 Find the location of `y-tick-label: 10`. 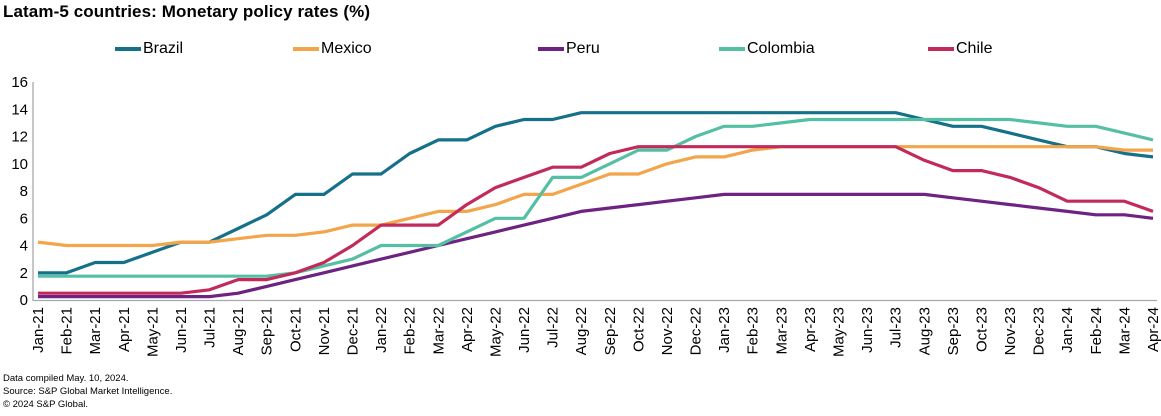

y-tick-label: 10 is located at coordinates (19, 164).